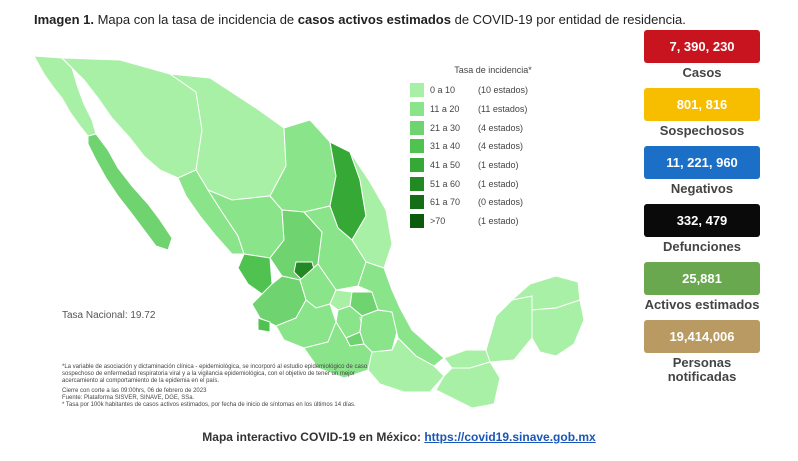  I want to click on state-nayarit, so click(255, 274).